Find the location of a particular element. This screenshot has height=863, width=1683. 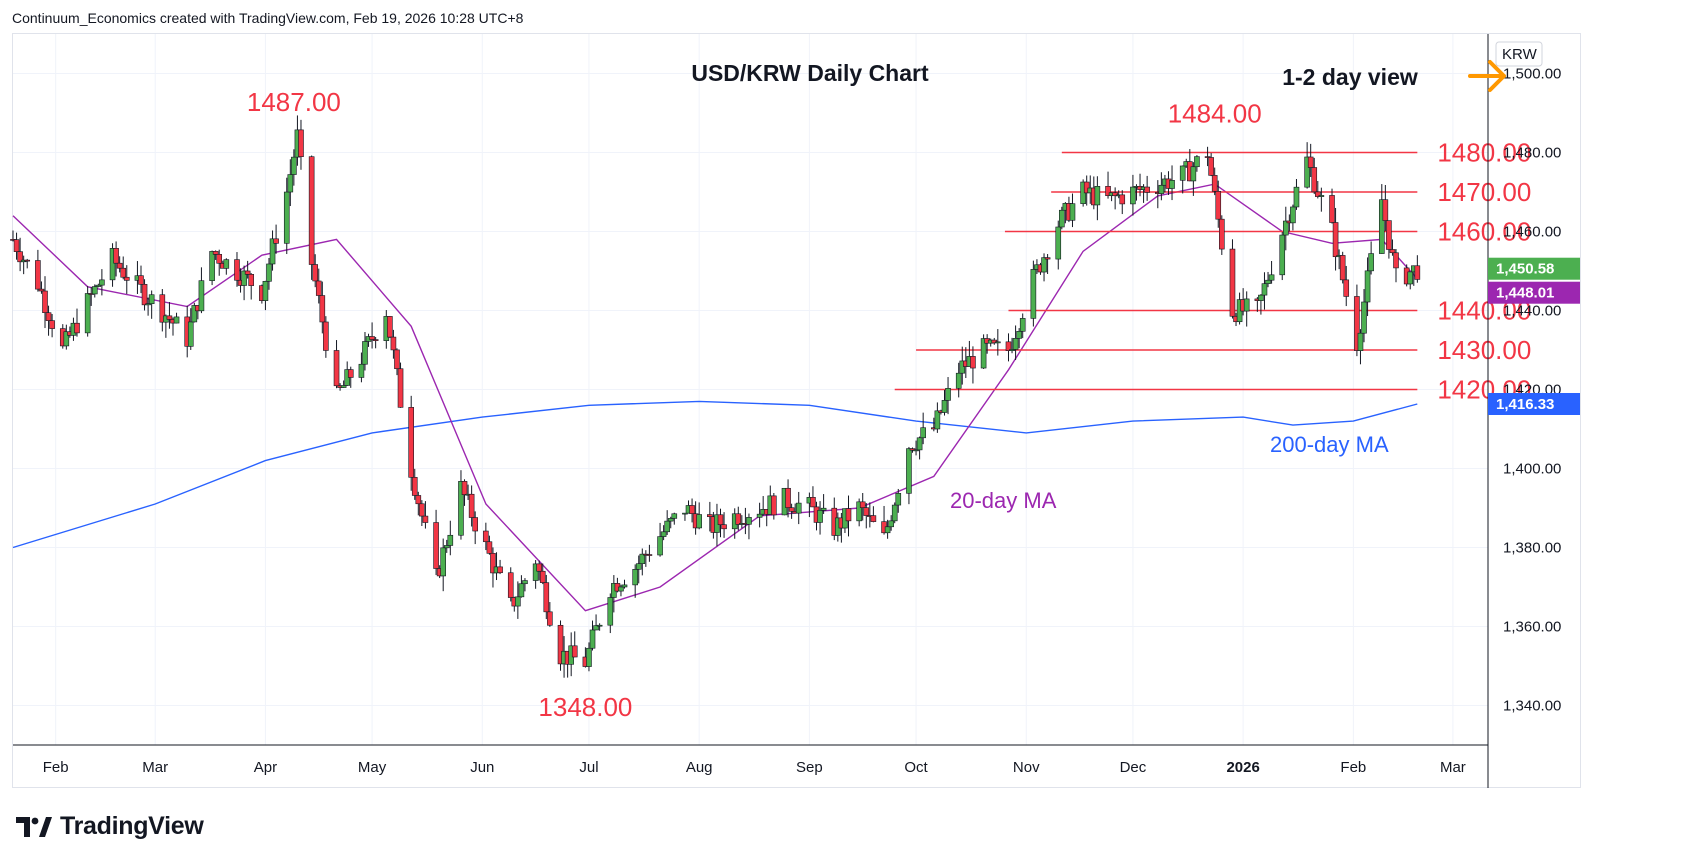

x-tick-label: Jul is located at coordinates (588, 767).